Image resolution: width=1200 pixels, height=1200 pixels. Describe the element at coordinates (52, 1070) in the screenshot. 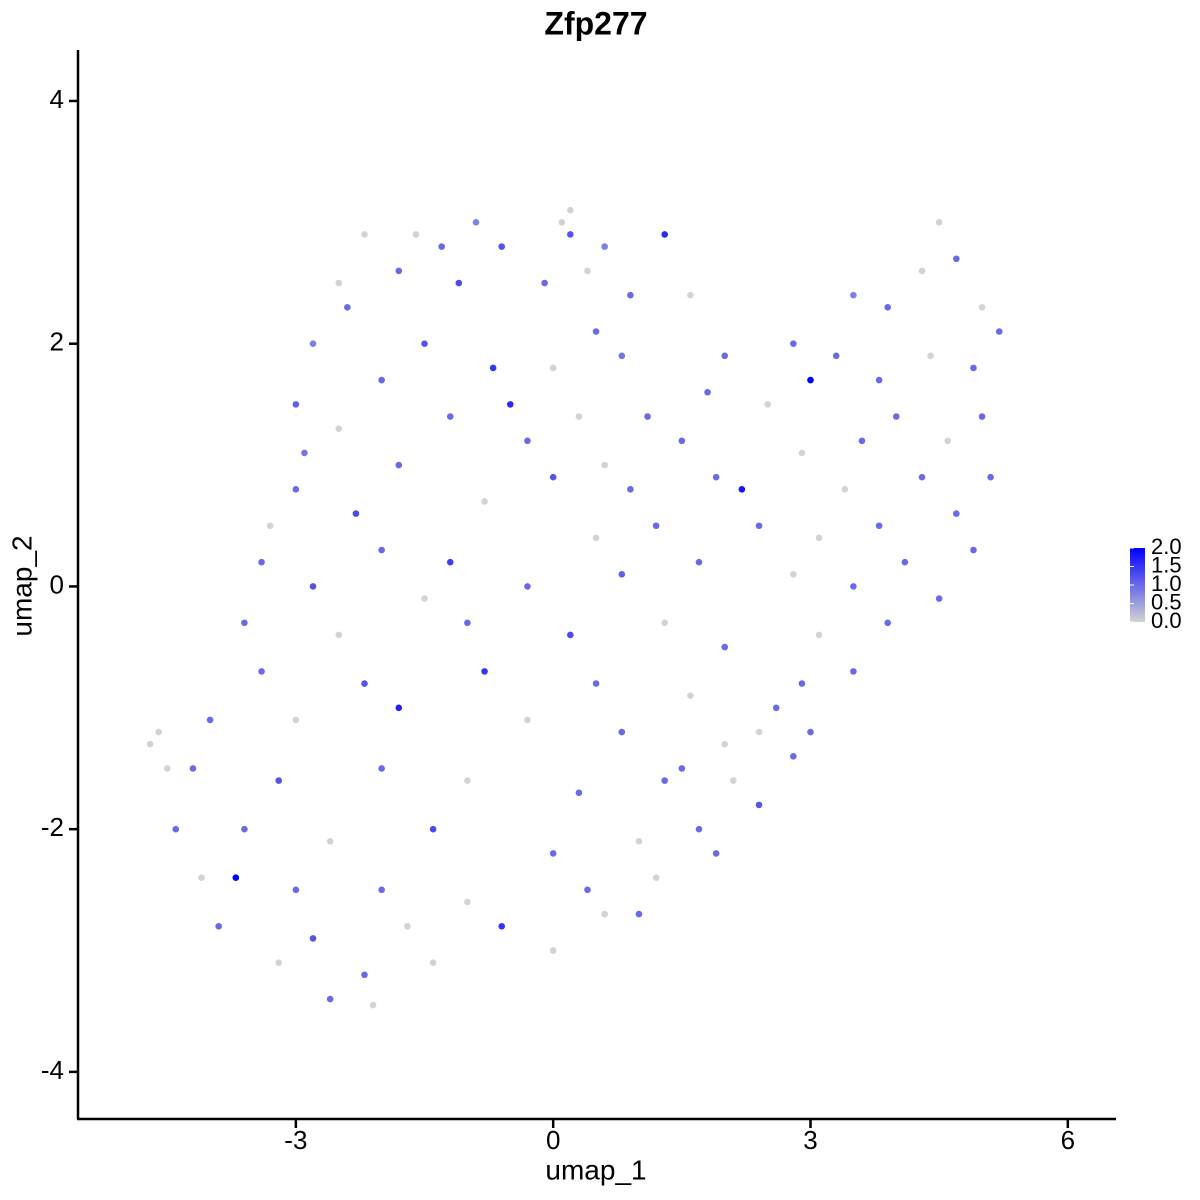

I see `y-tick-label: -4` at that location.